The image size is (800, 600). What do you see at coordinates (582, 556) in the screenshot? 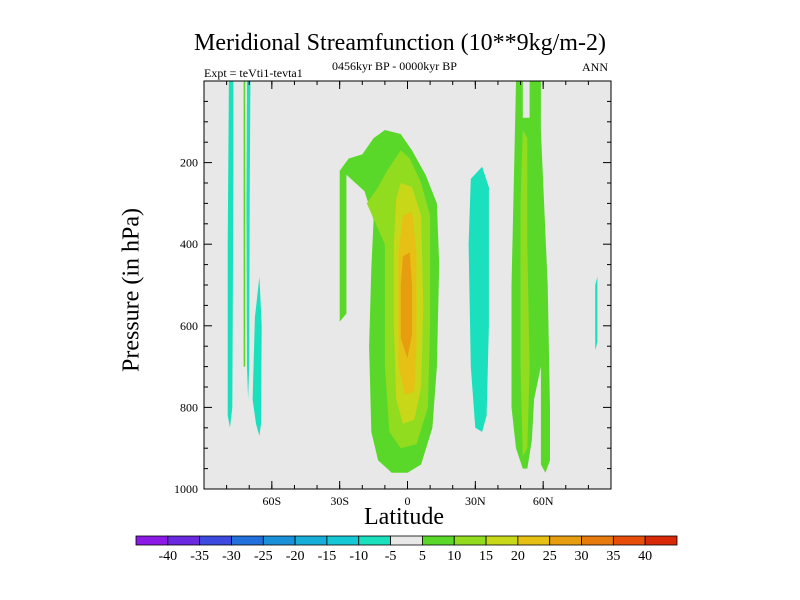
I see `colorbar-label: 30` at bounding box center [582, 556].